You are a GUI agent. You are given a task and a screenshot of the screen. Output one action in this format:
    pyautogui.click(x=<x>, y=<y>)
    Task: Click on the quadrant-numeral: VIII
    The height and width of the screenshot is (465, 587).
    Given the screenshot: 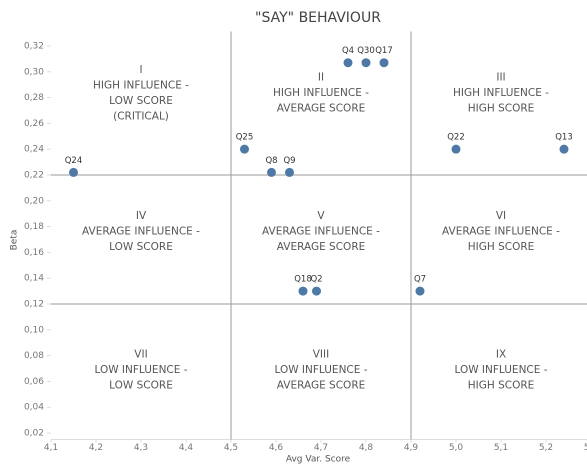 What is the action you would take?
    pyautogui.click(x=321, y=354)
    